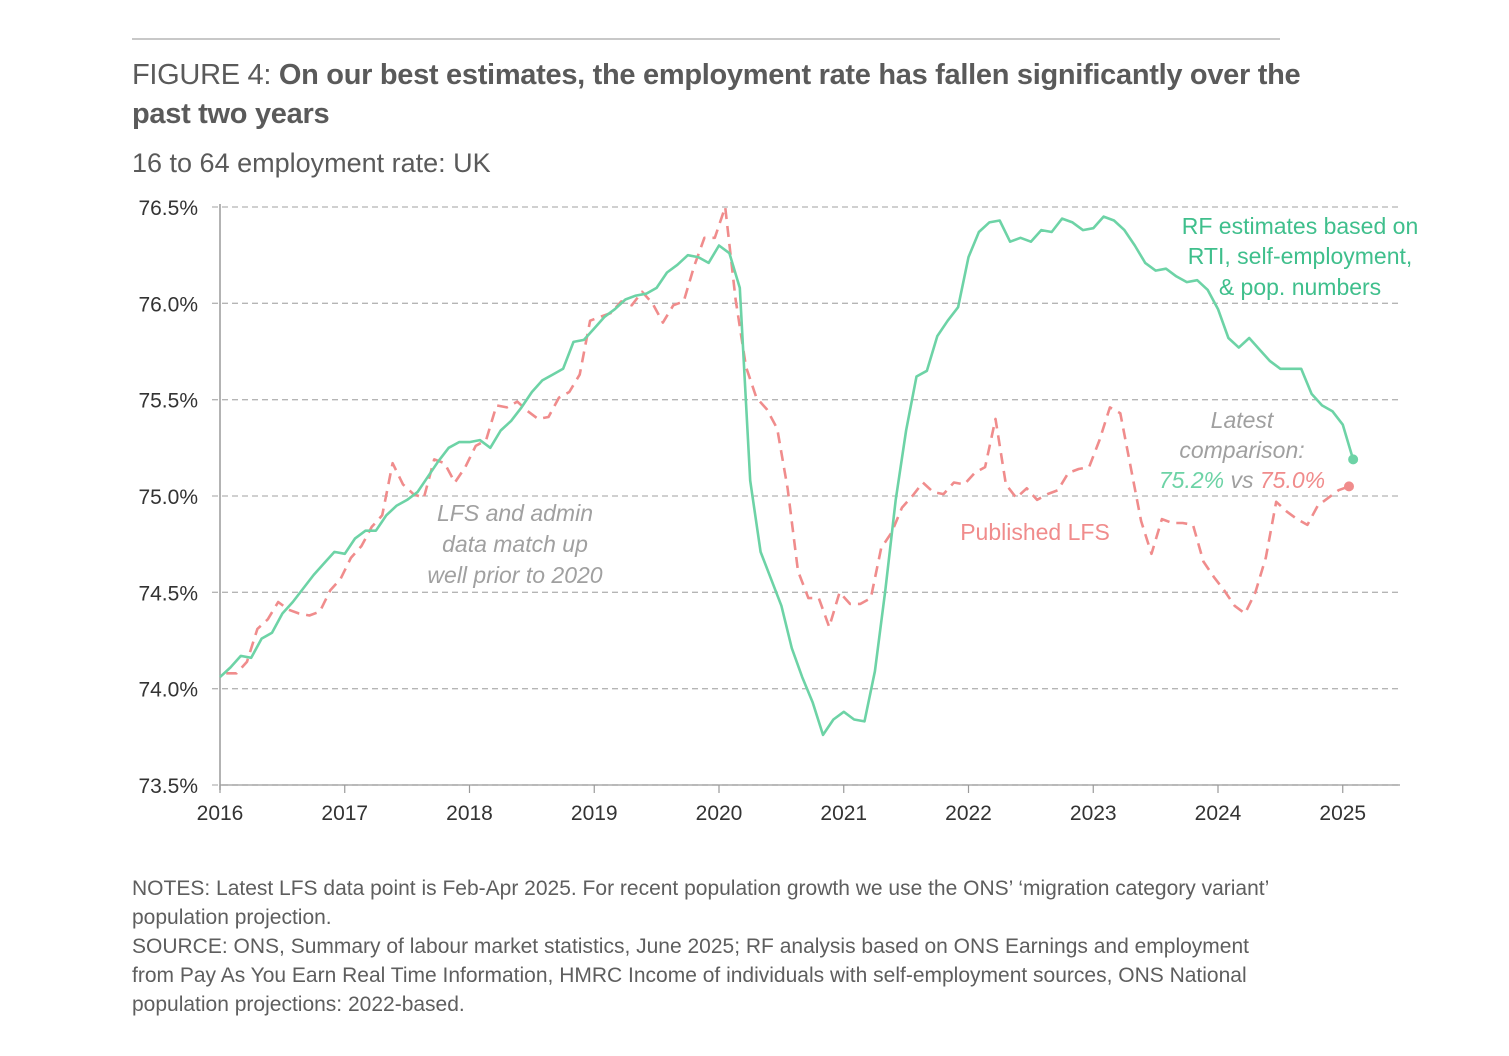 Image resolution: width=1509 pixels, height=1056 pixels. I want to click on match-note-line-2: data match up, so click(515, 544).